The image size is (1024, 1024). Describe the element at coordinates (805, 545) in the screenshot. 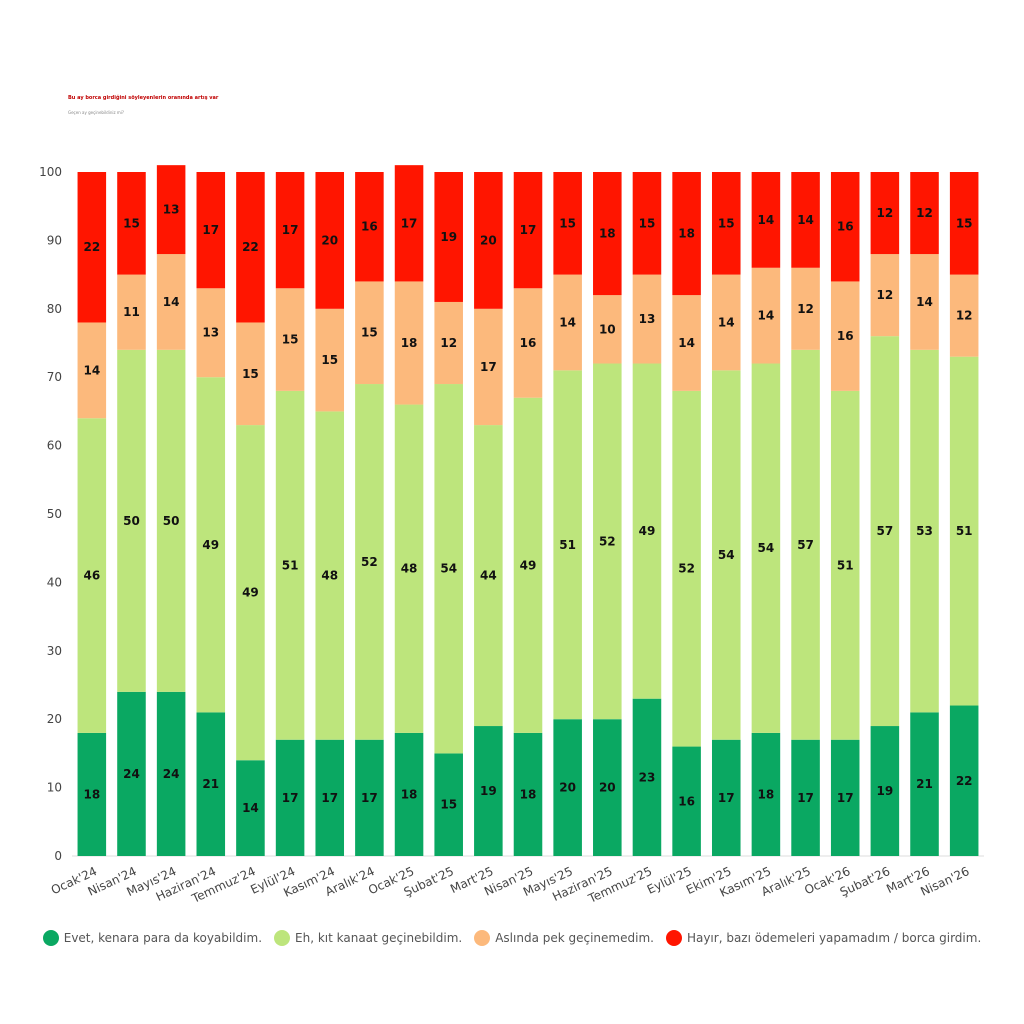

I see `data-label: 57` at that location.